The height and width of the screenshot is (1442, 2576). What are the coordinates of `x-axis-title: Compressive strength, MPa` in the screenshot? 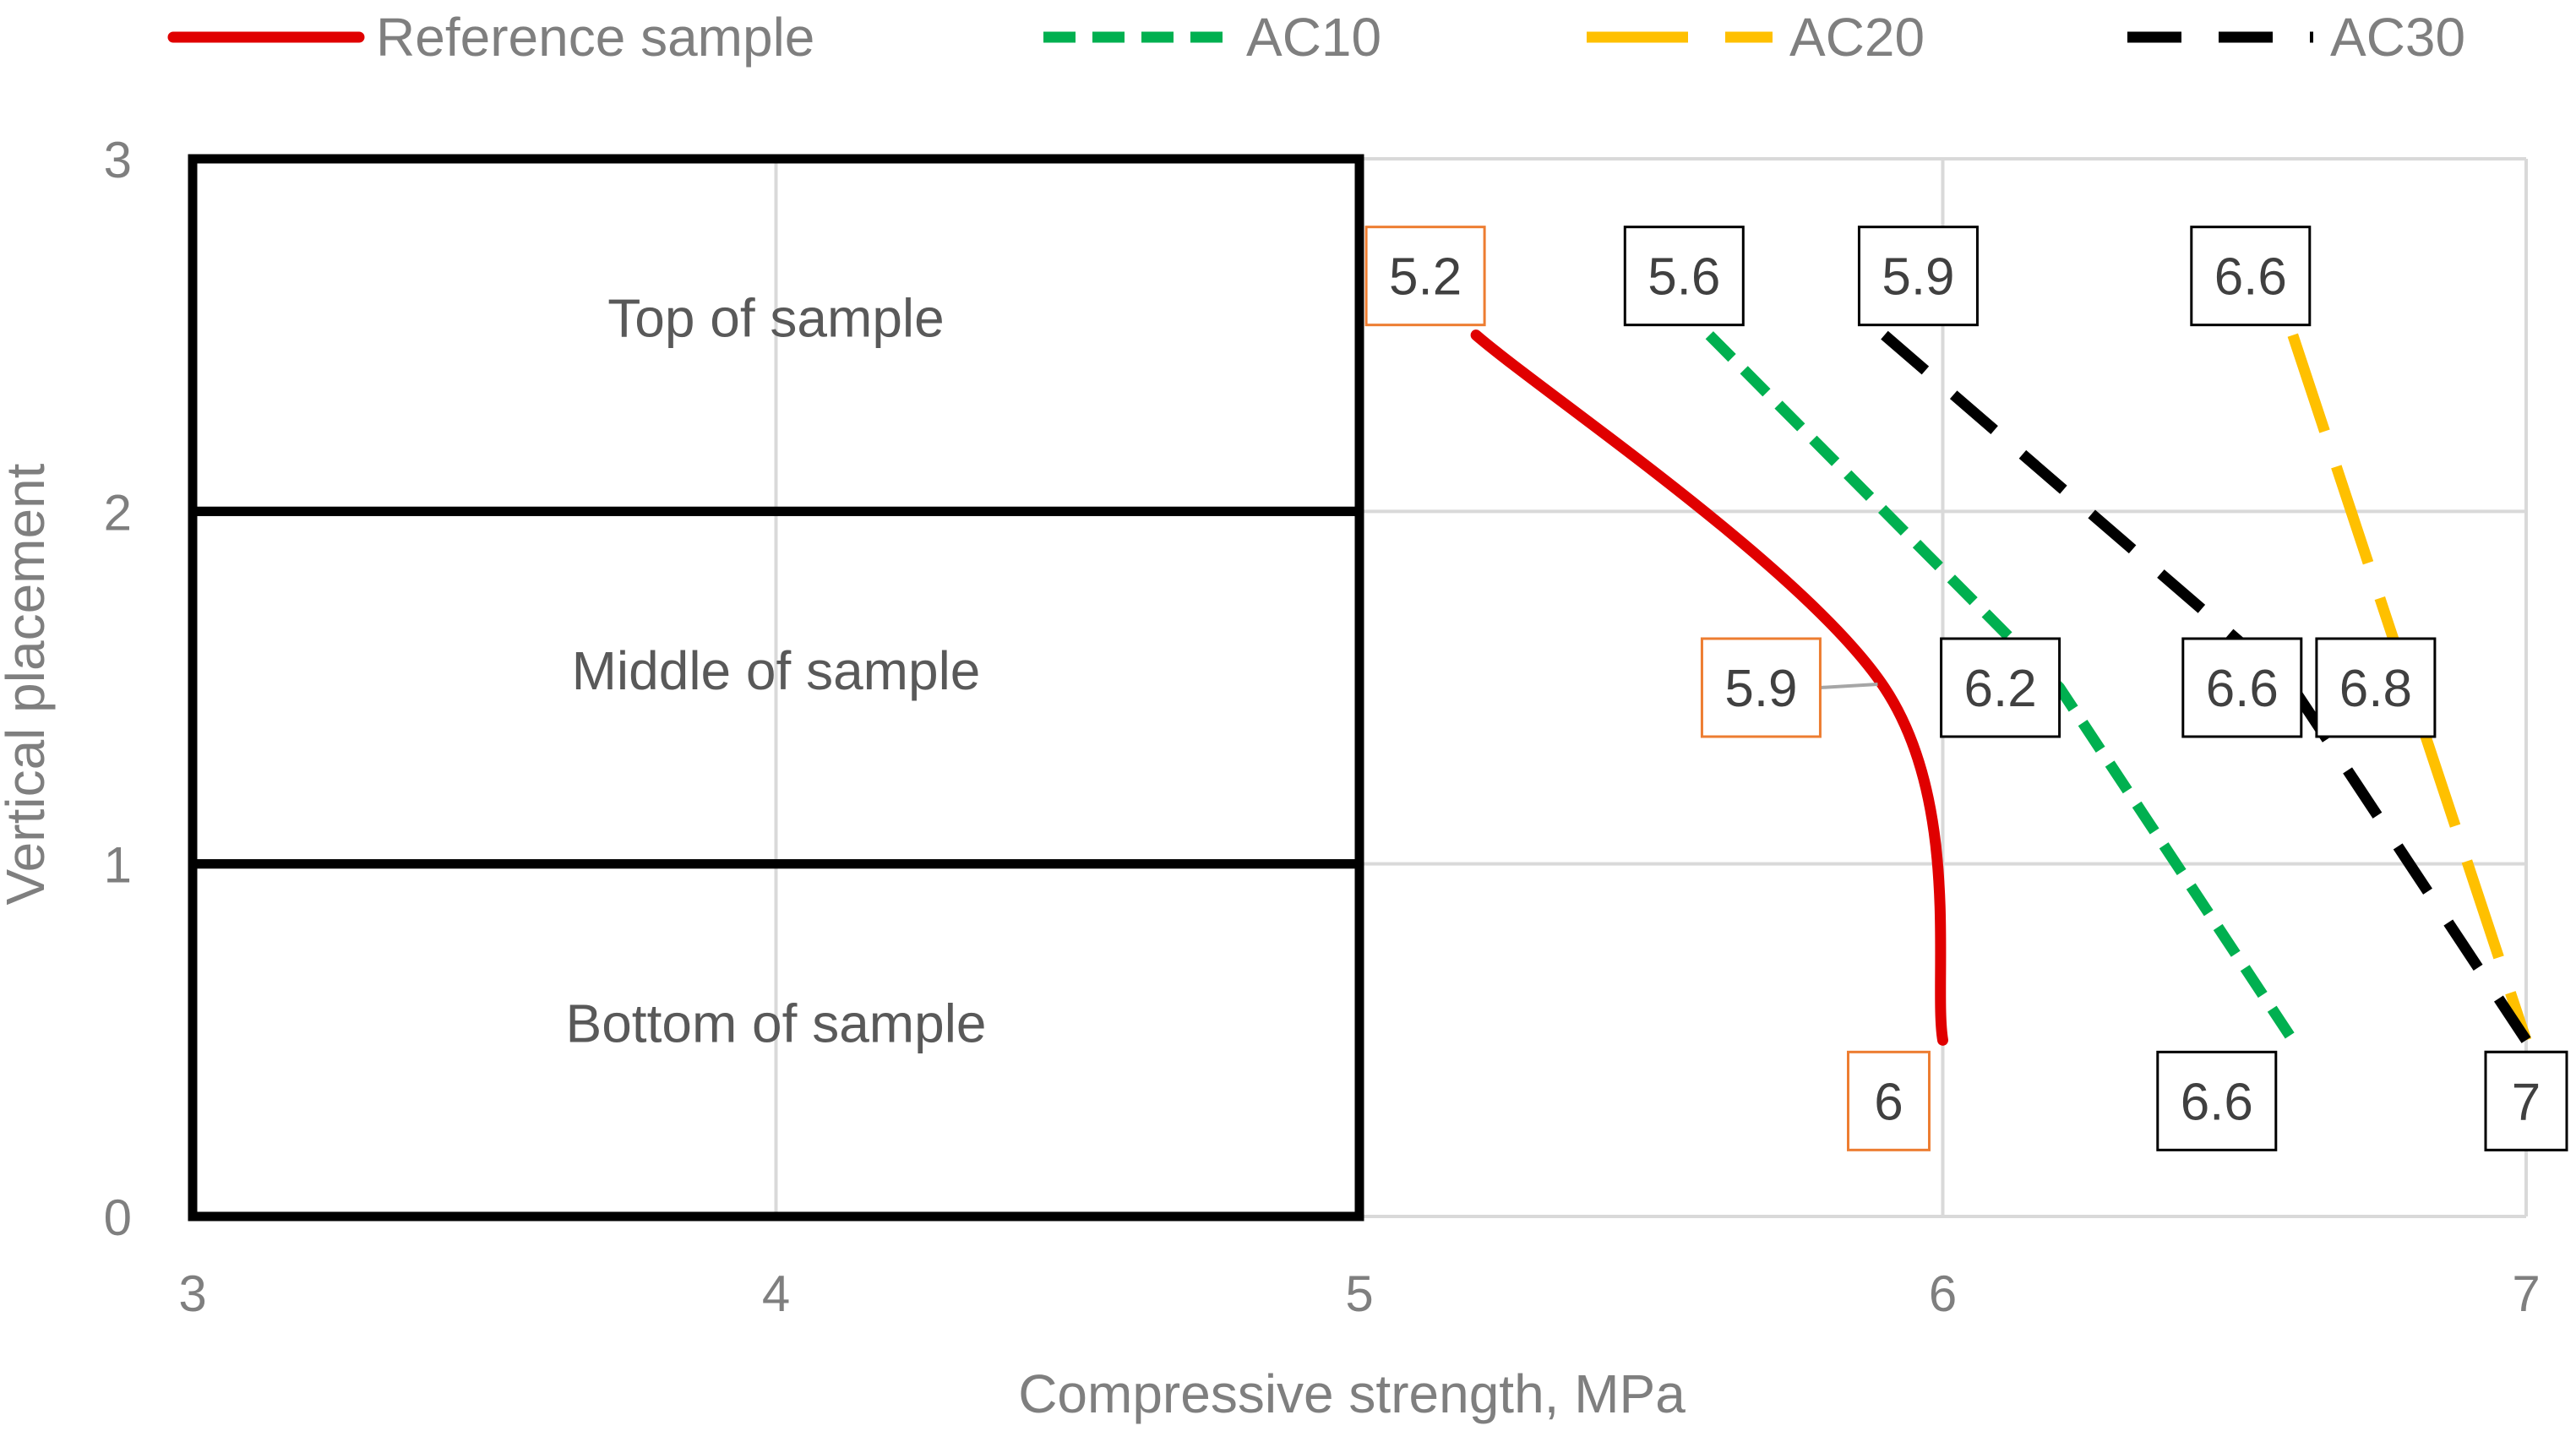 It's located at (1352, 1393).